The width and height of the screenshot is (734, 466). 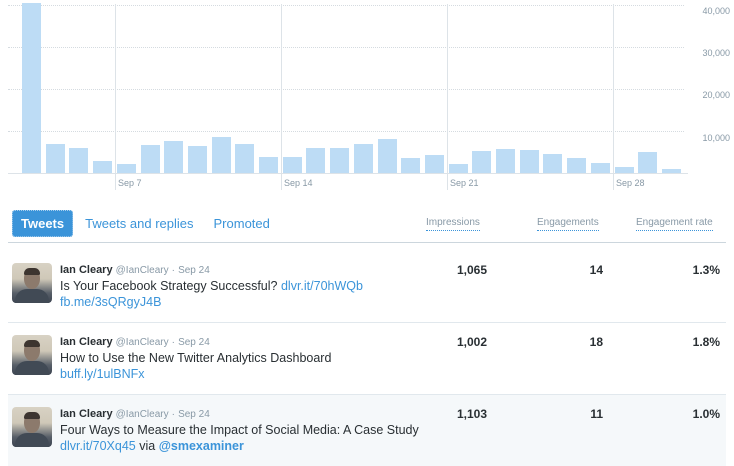 What do you see at coordinates (102, 374) in the screenshot?
I see `tweet-link: buff.ly/1ulBNFx` at bounding box center [102, 374].